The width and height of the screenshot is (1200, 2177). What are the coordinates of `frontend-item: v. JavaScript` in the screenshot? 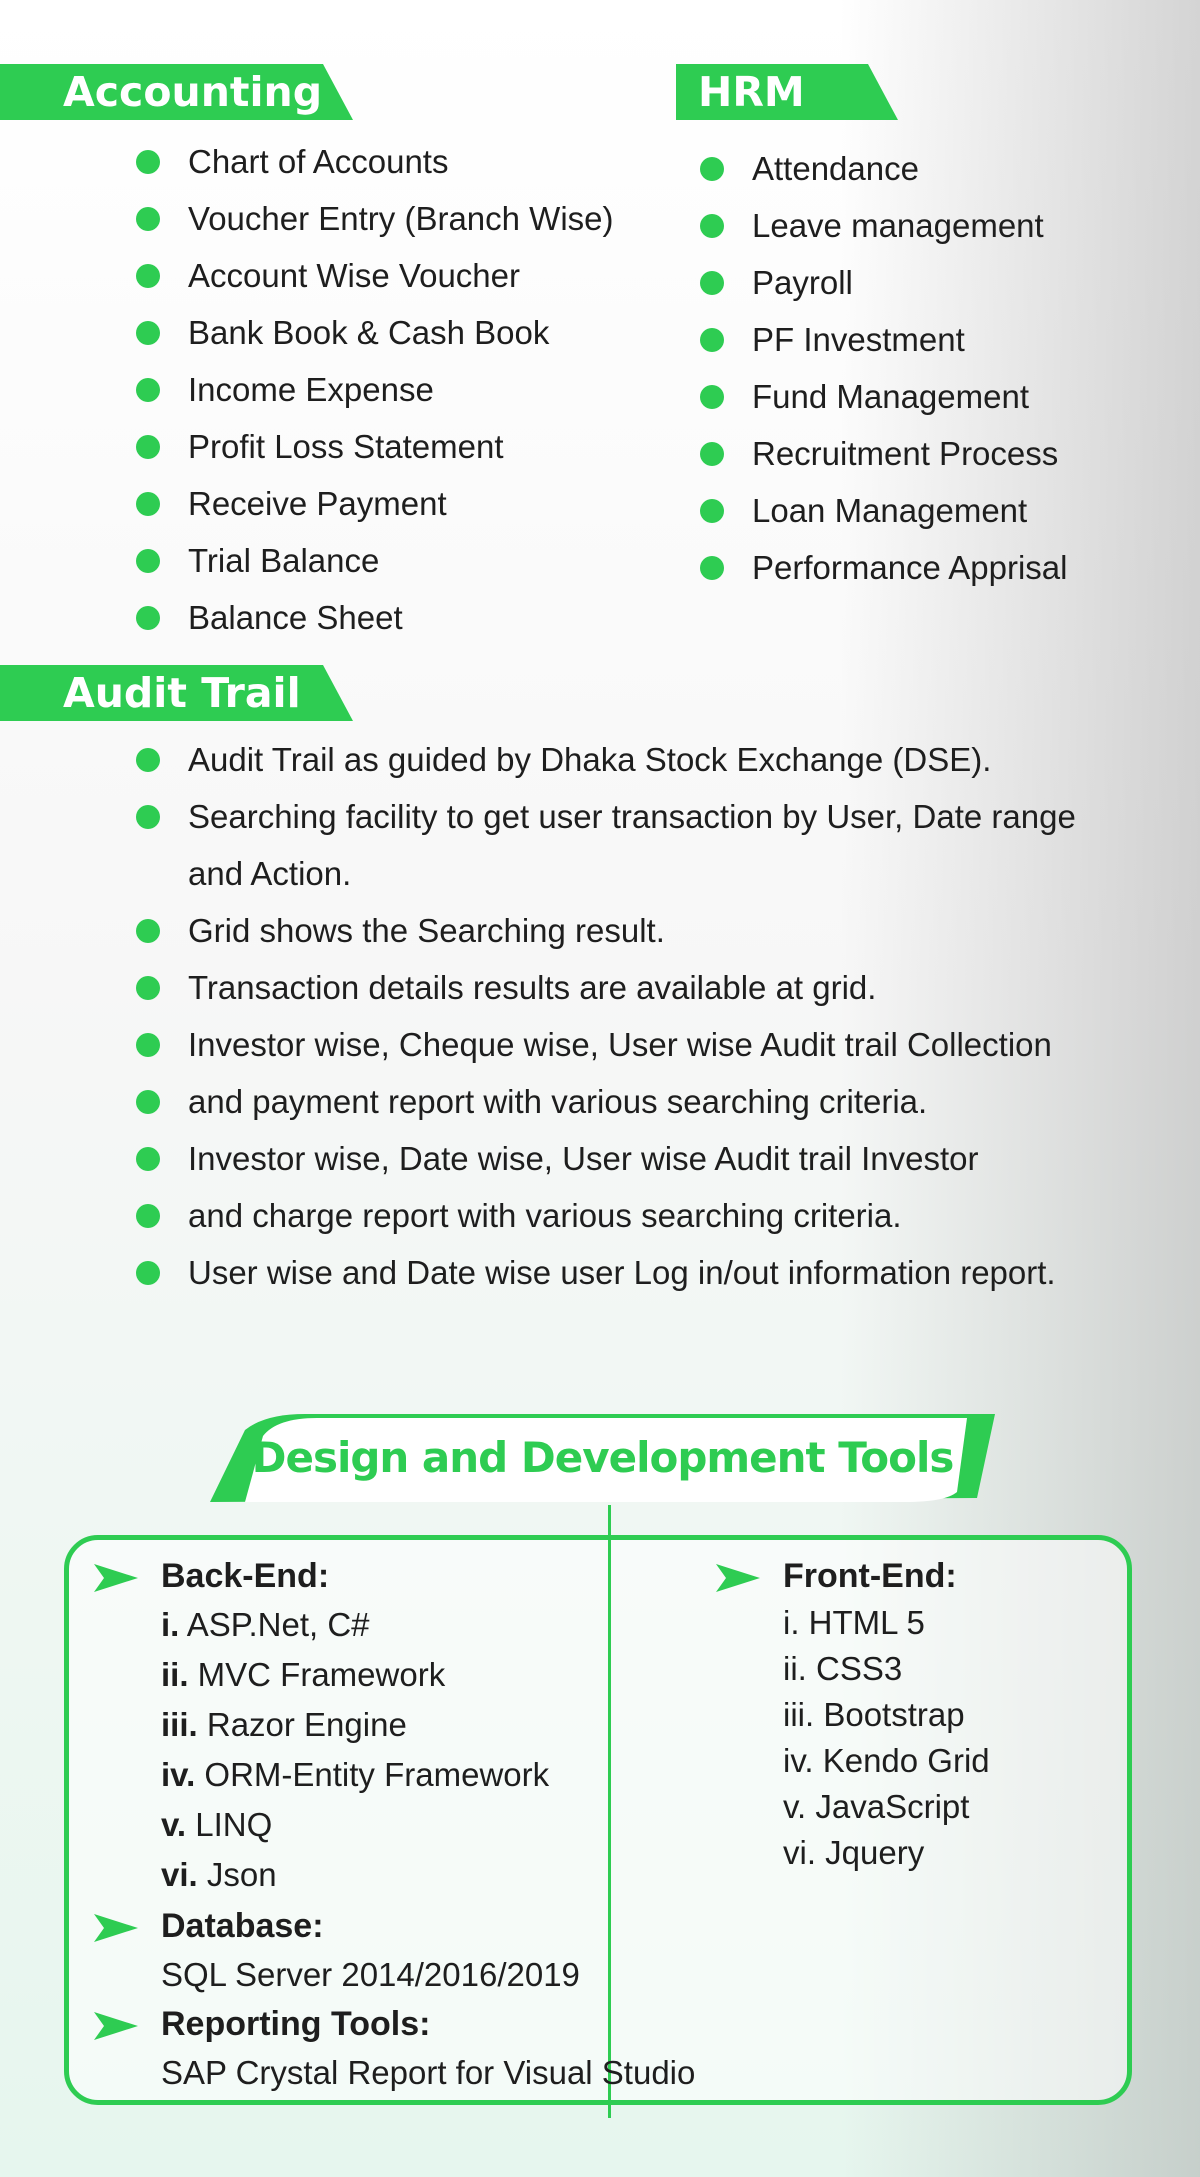 It's located at (876, 1806).